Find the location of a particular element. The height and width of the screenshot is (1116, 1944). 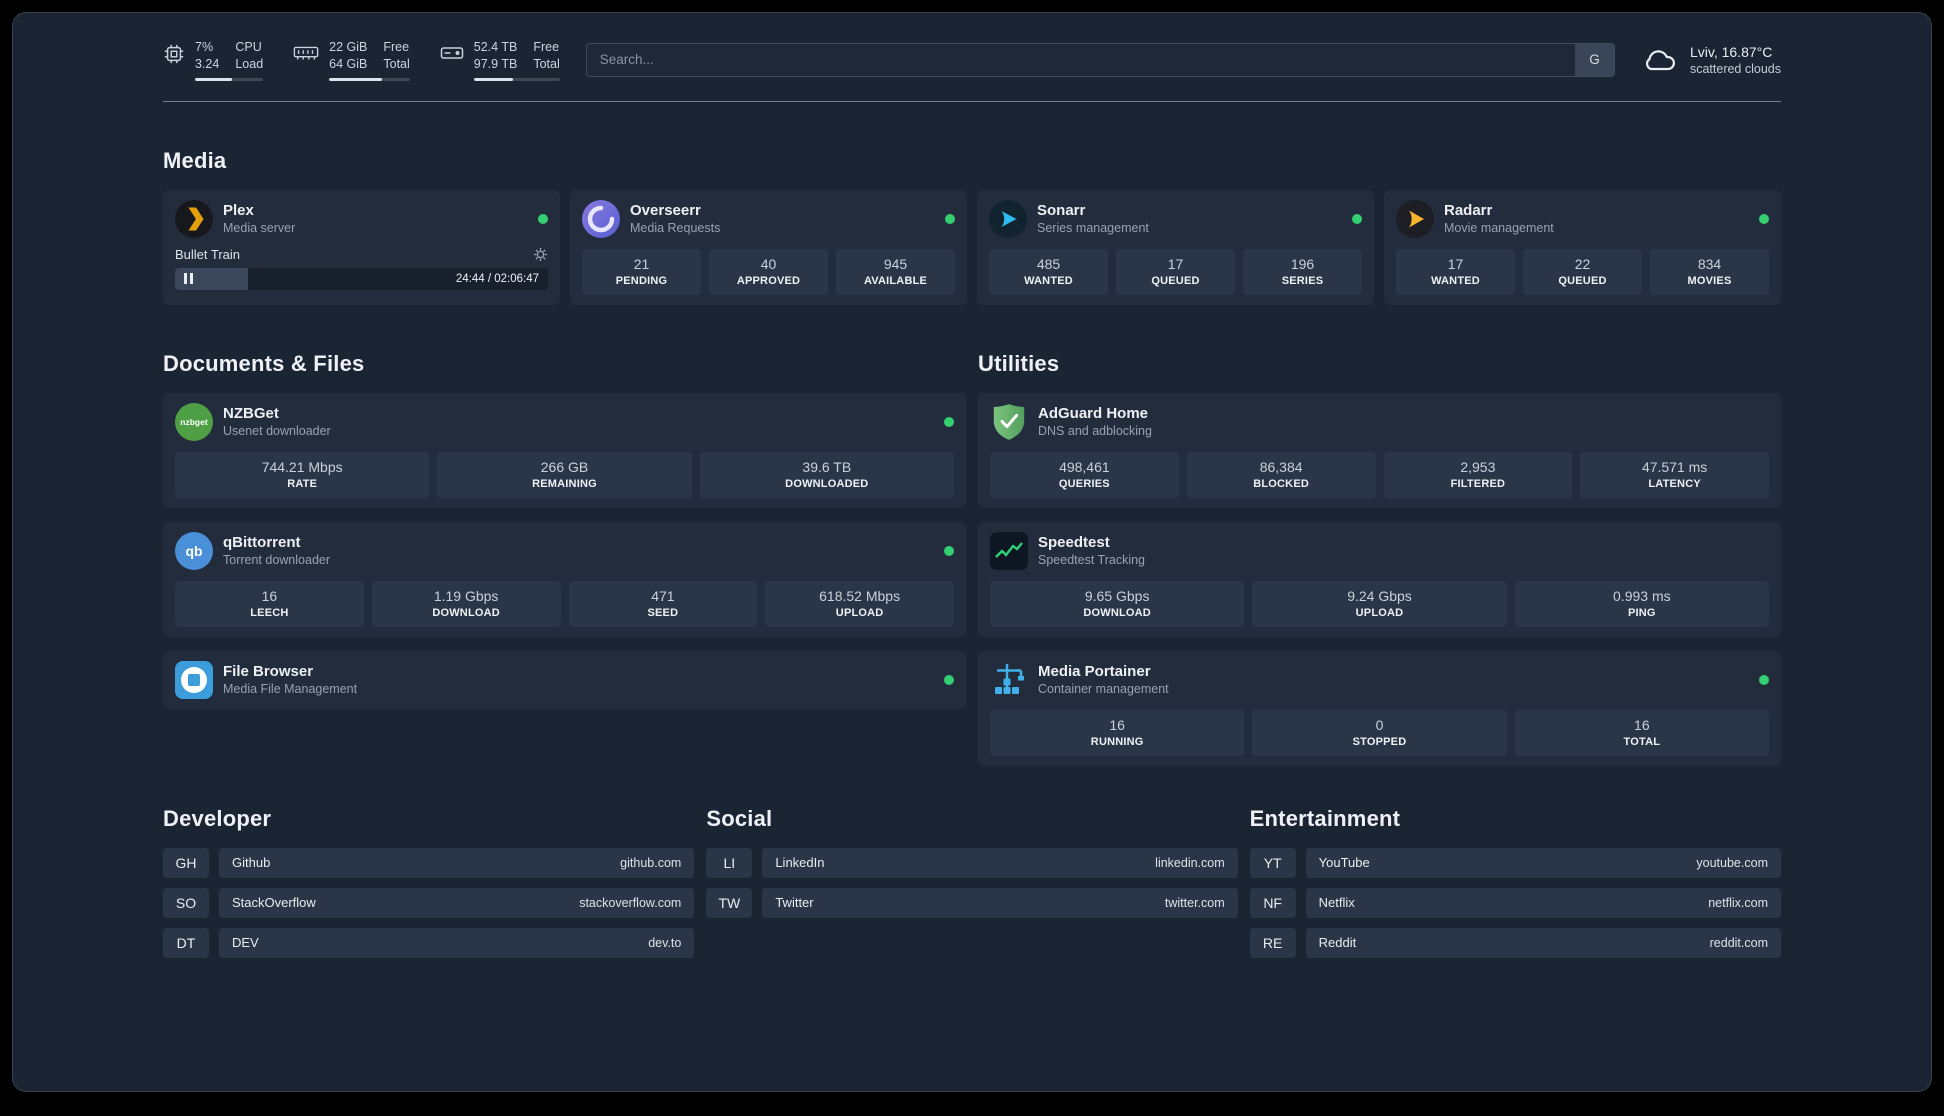

bookmark-name: StackOverflow is located at coordinates (274, 903).